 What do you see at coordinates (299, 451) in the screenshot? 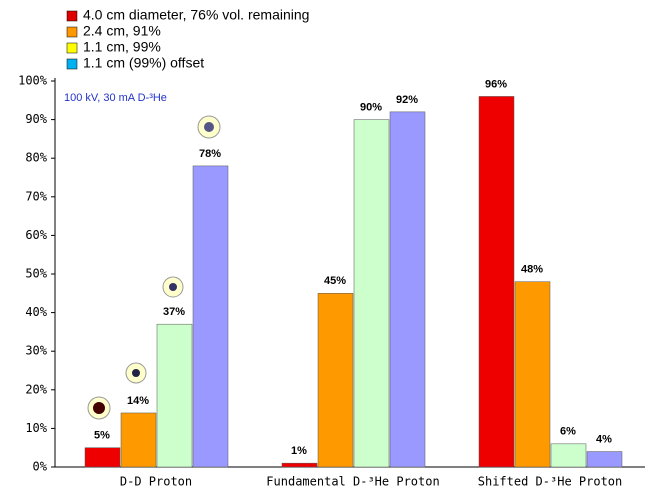
I see `value-label: 1%` at bounding box center [299, 451].